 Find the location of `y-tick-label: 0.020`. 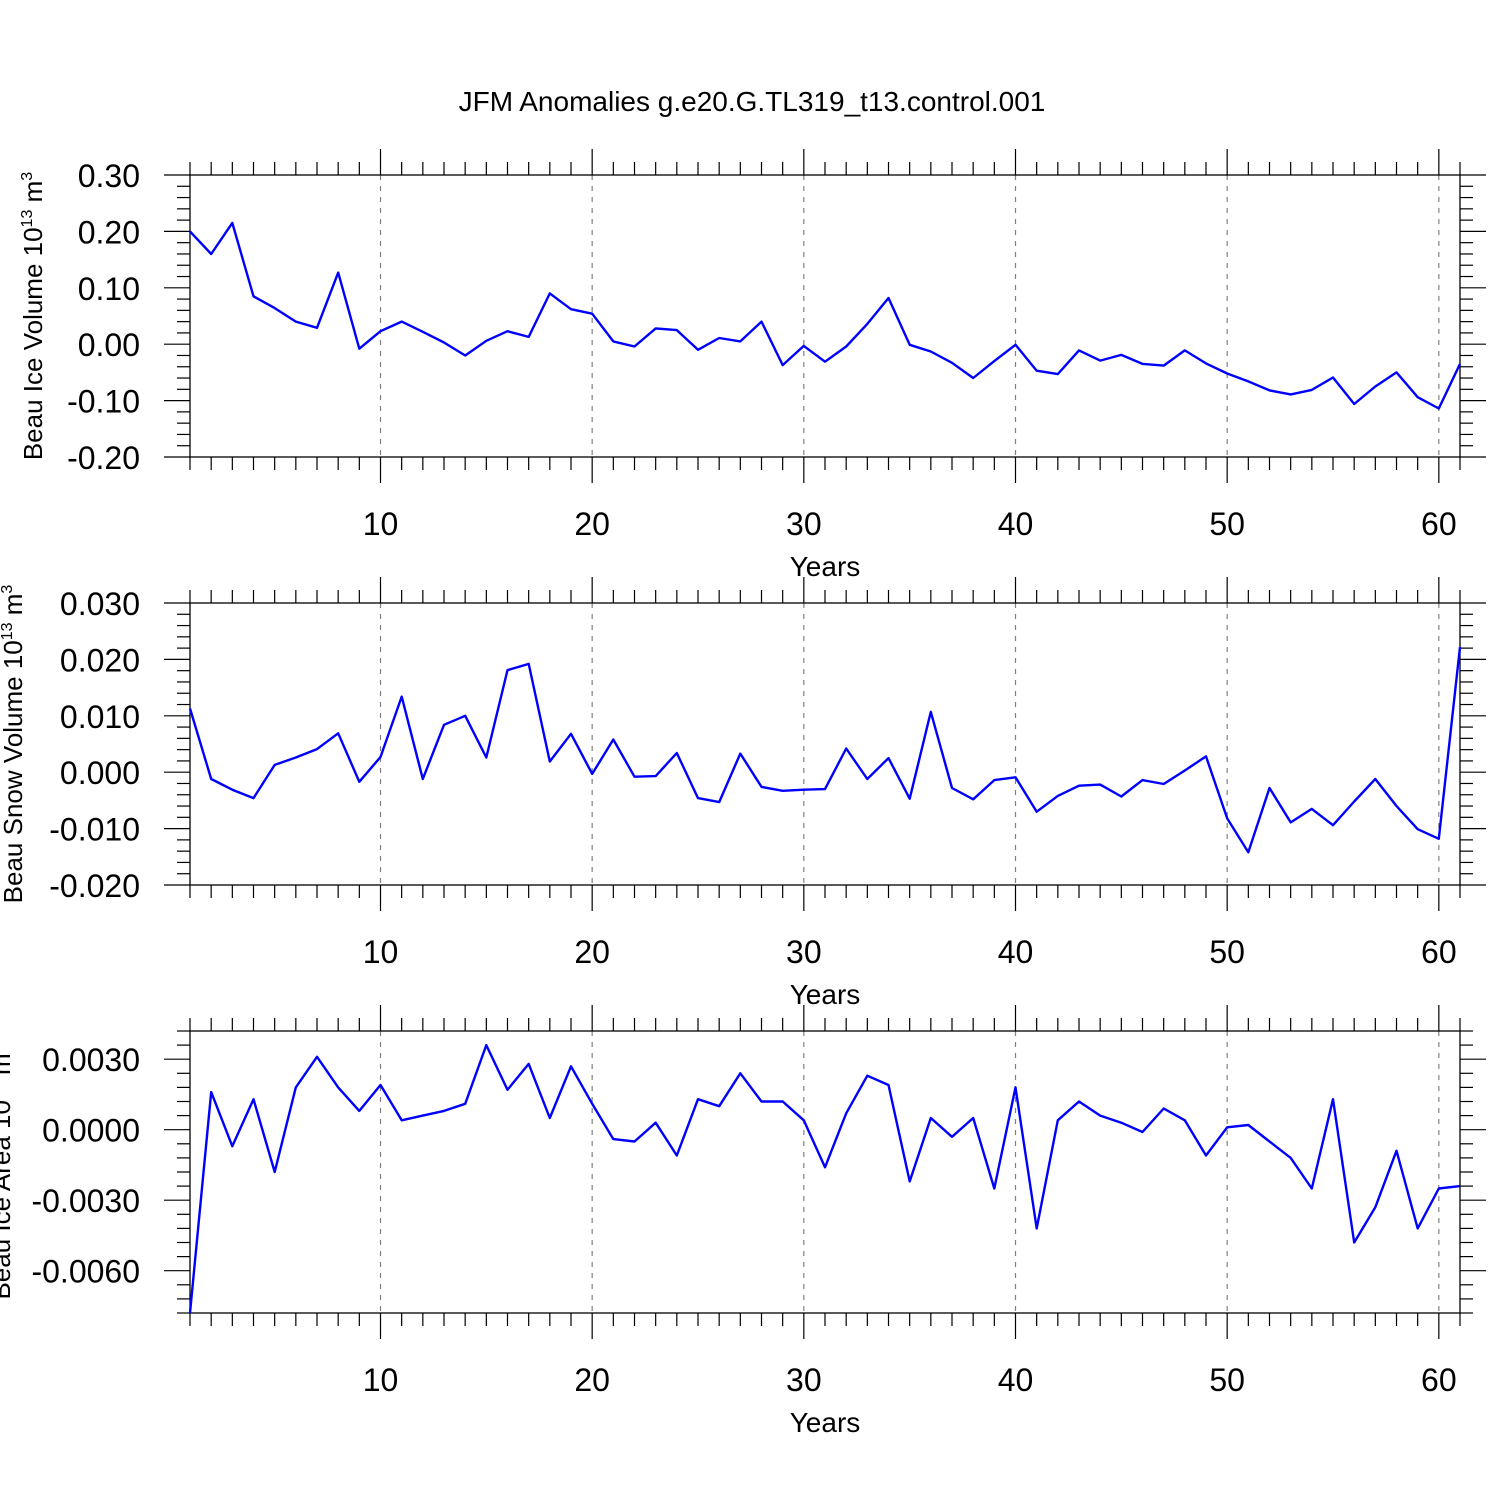

y-tick-label: 0.020 is located at coordinates (100, 660).